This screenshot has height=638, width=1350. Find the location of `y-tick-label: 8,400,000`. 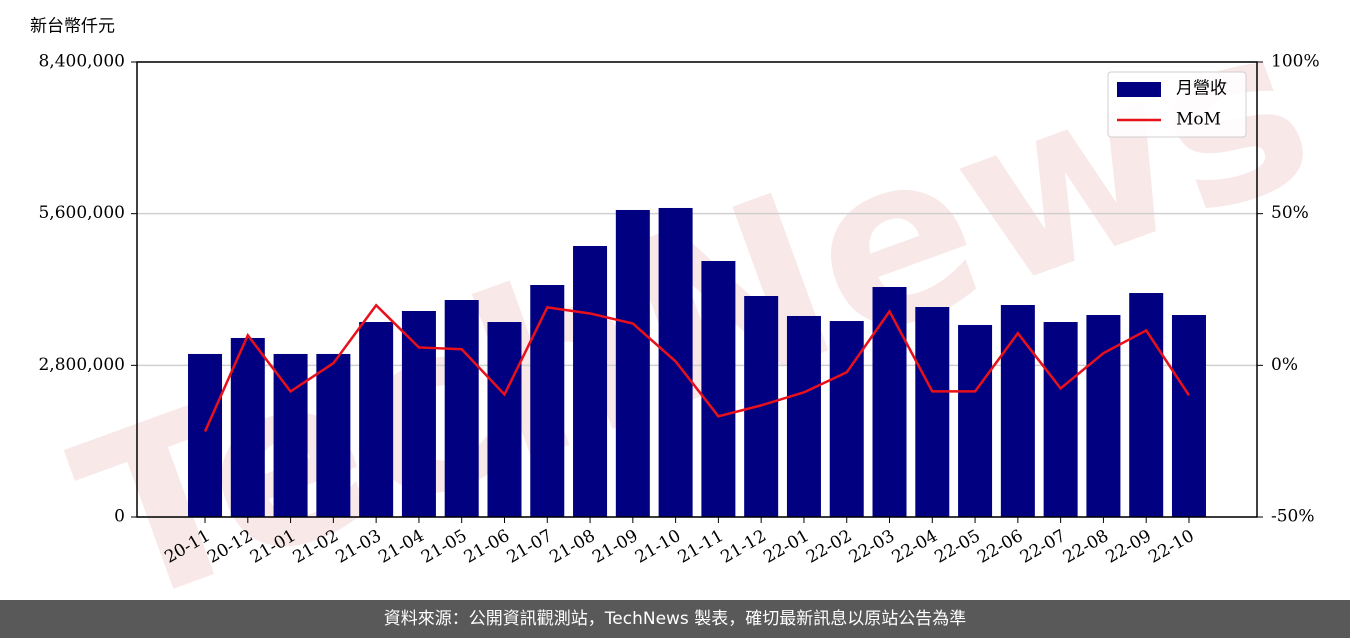

y-tick-label: 8,400,000 is located at coordinates (81, 62).